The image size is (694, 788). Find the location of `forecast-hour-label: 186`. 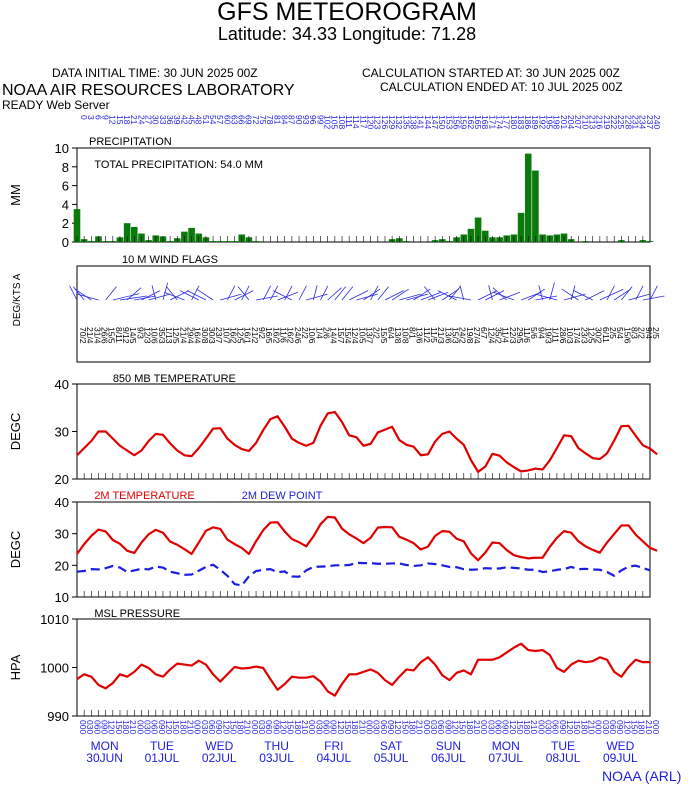

forecast-hour-label: 186 is located at coordinates (528, 122).